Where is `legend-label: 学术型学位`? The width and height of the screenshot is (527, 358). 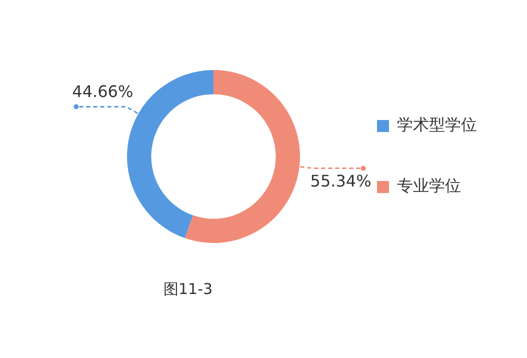 legend-label: 学术型学位 is located at coordinates (437, 124).